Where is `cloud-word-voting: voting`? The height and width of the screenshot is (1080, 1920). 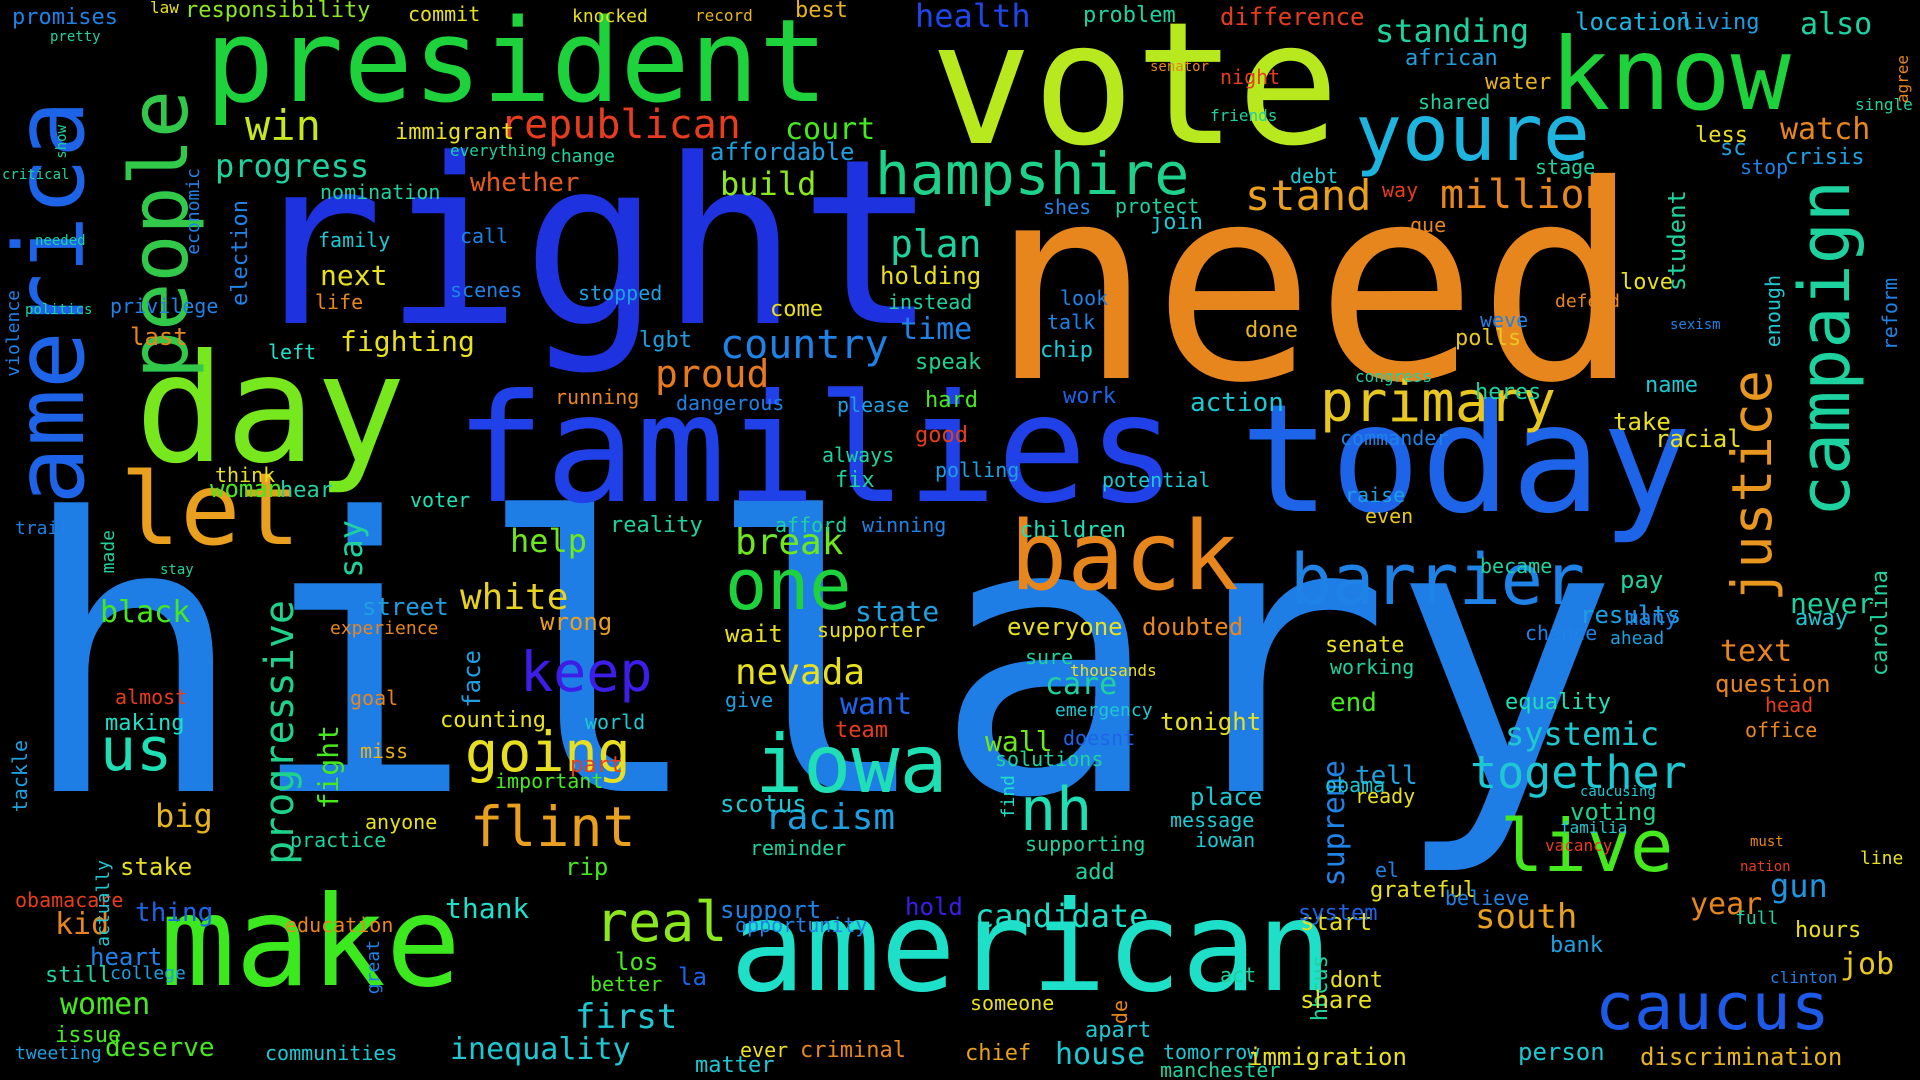
cloud-word-voting: voting is located at coordinates (1613, 812).